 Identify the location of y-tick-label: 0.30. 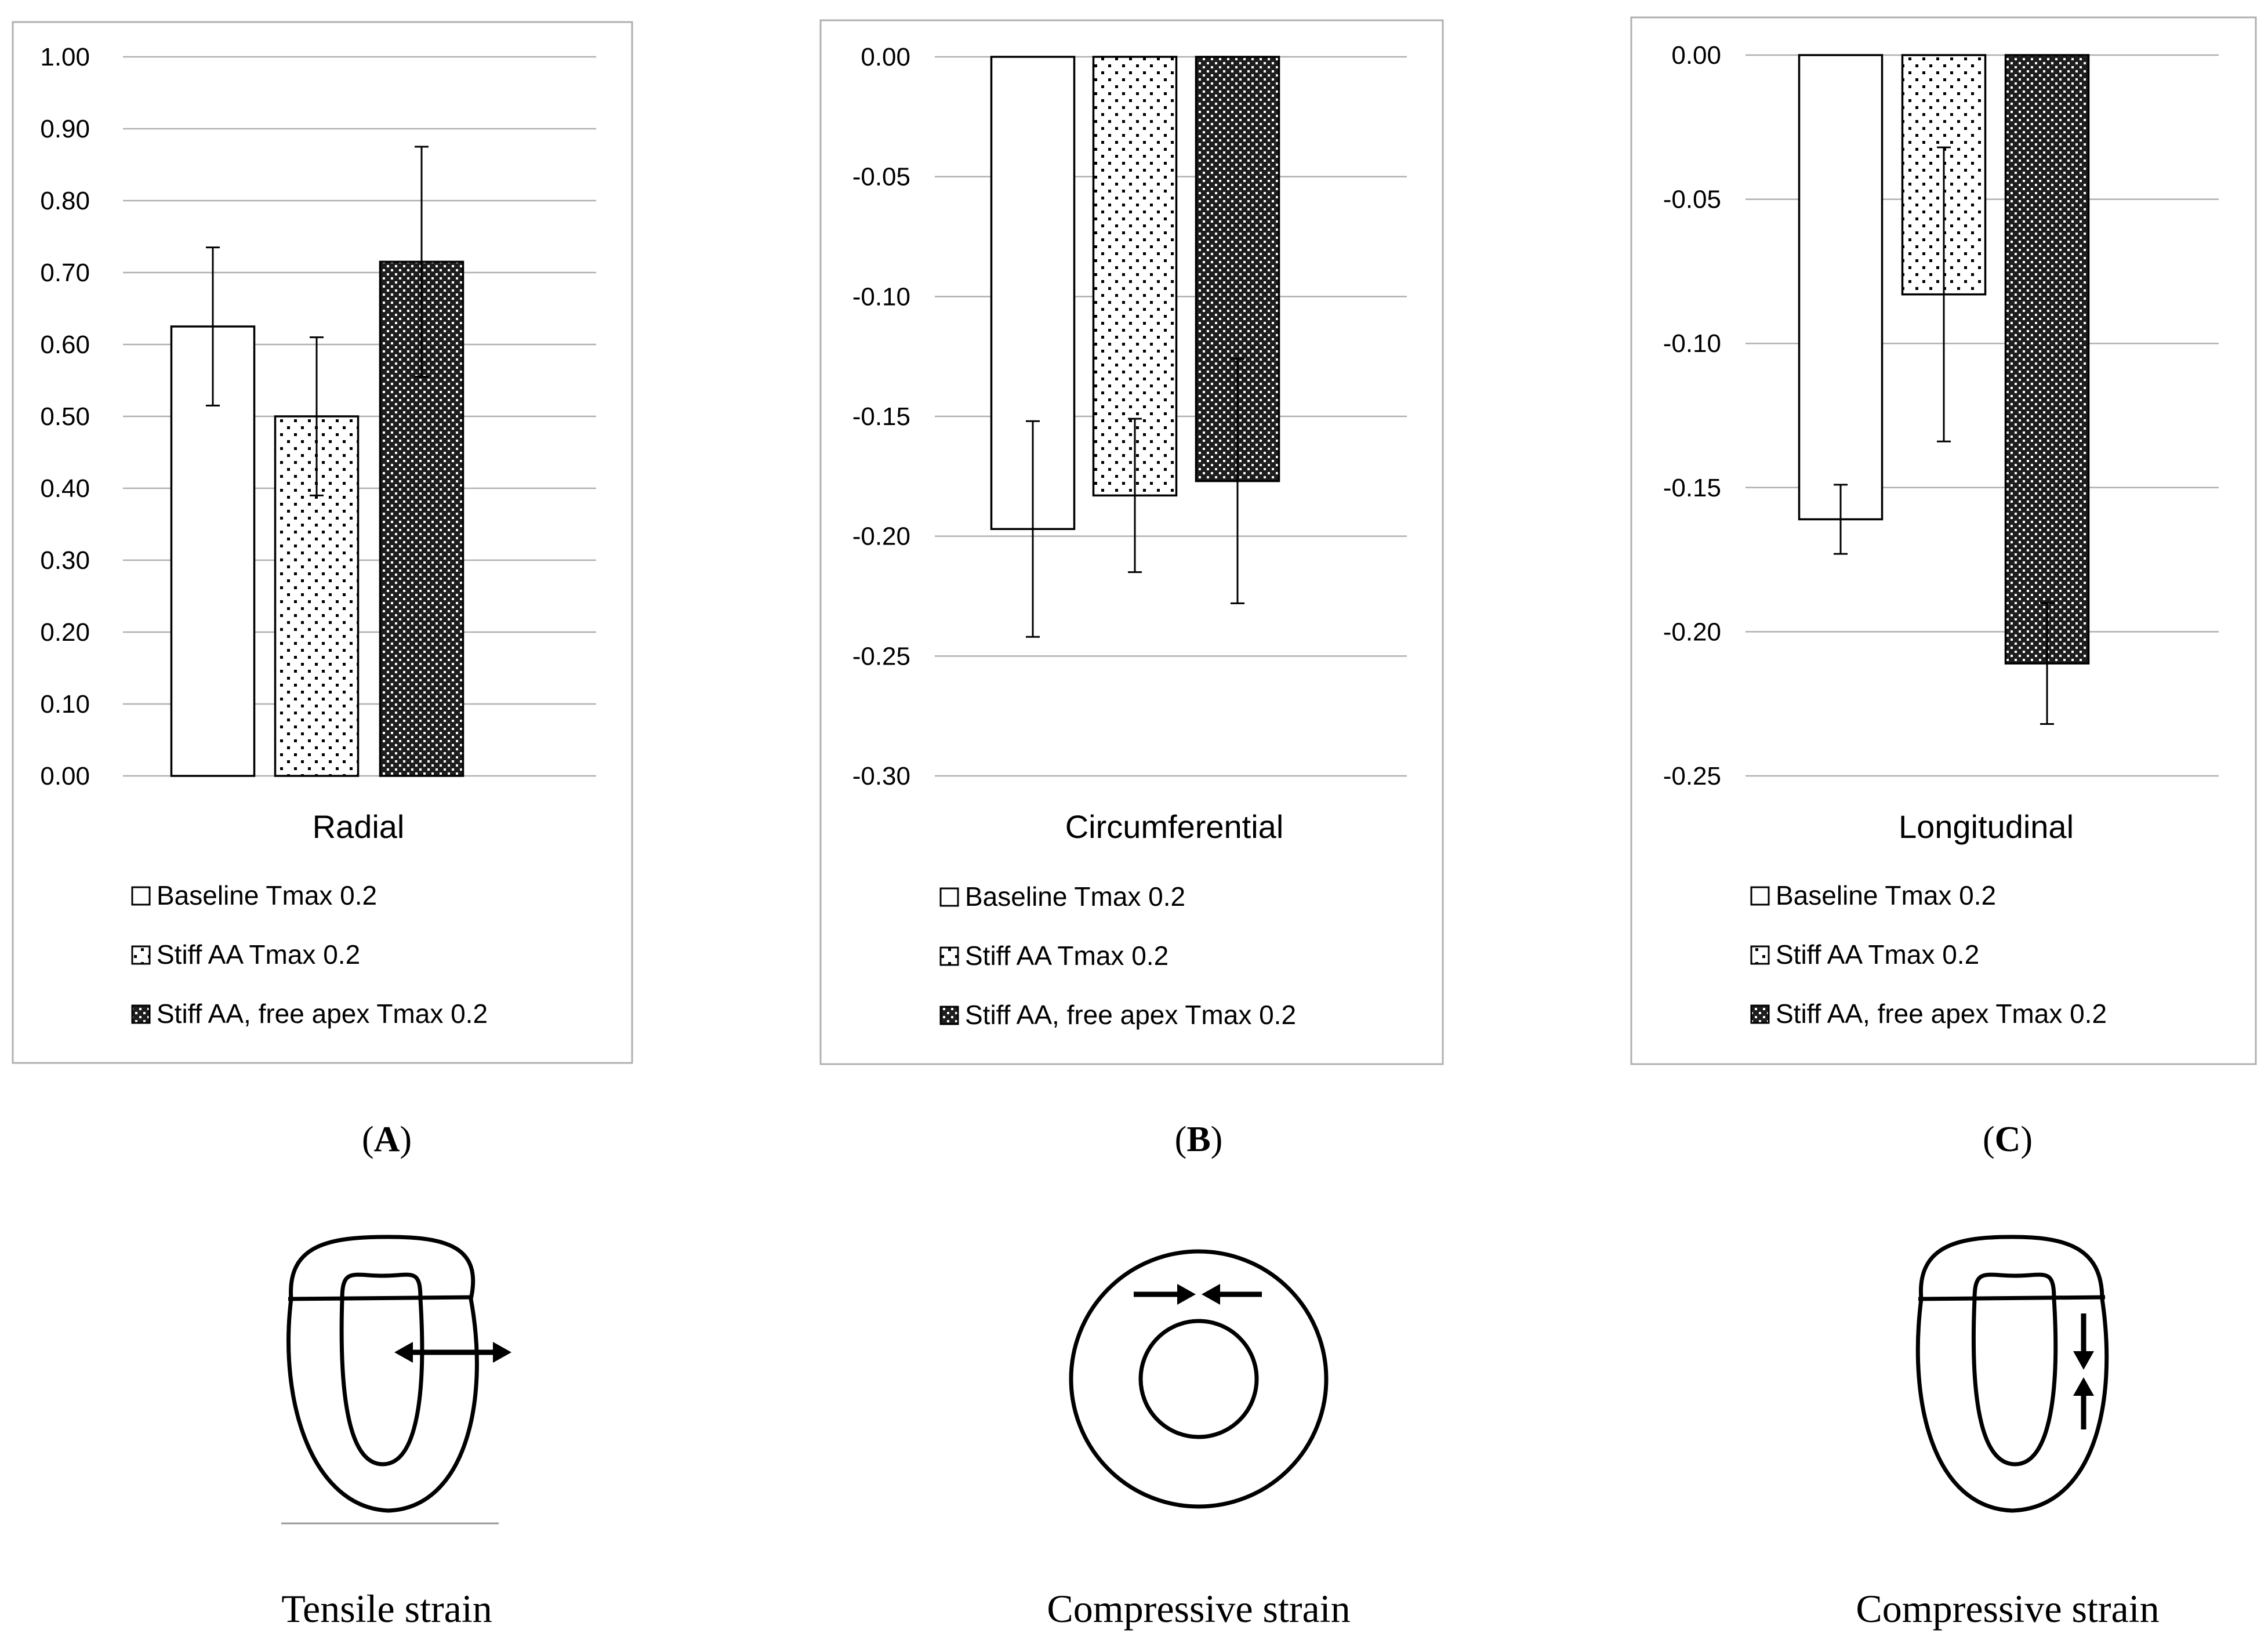
(65, 560).